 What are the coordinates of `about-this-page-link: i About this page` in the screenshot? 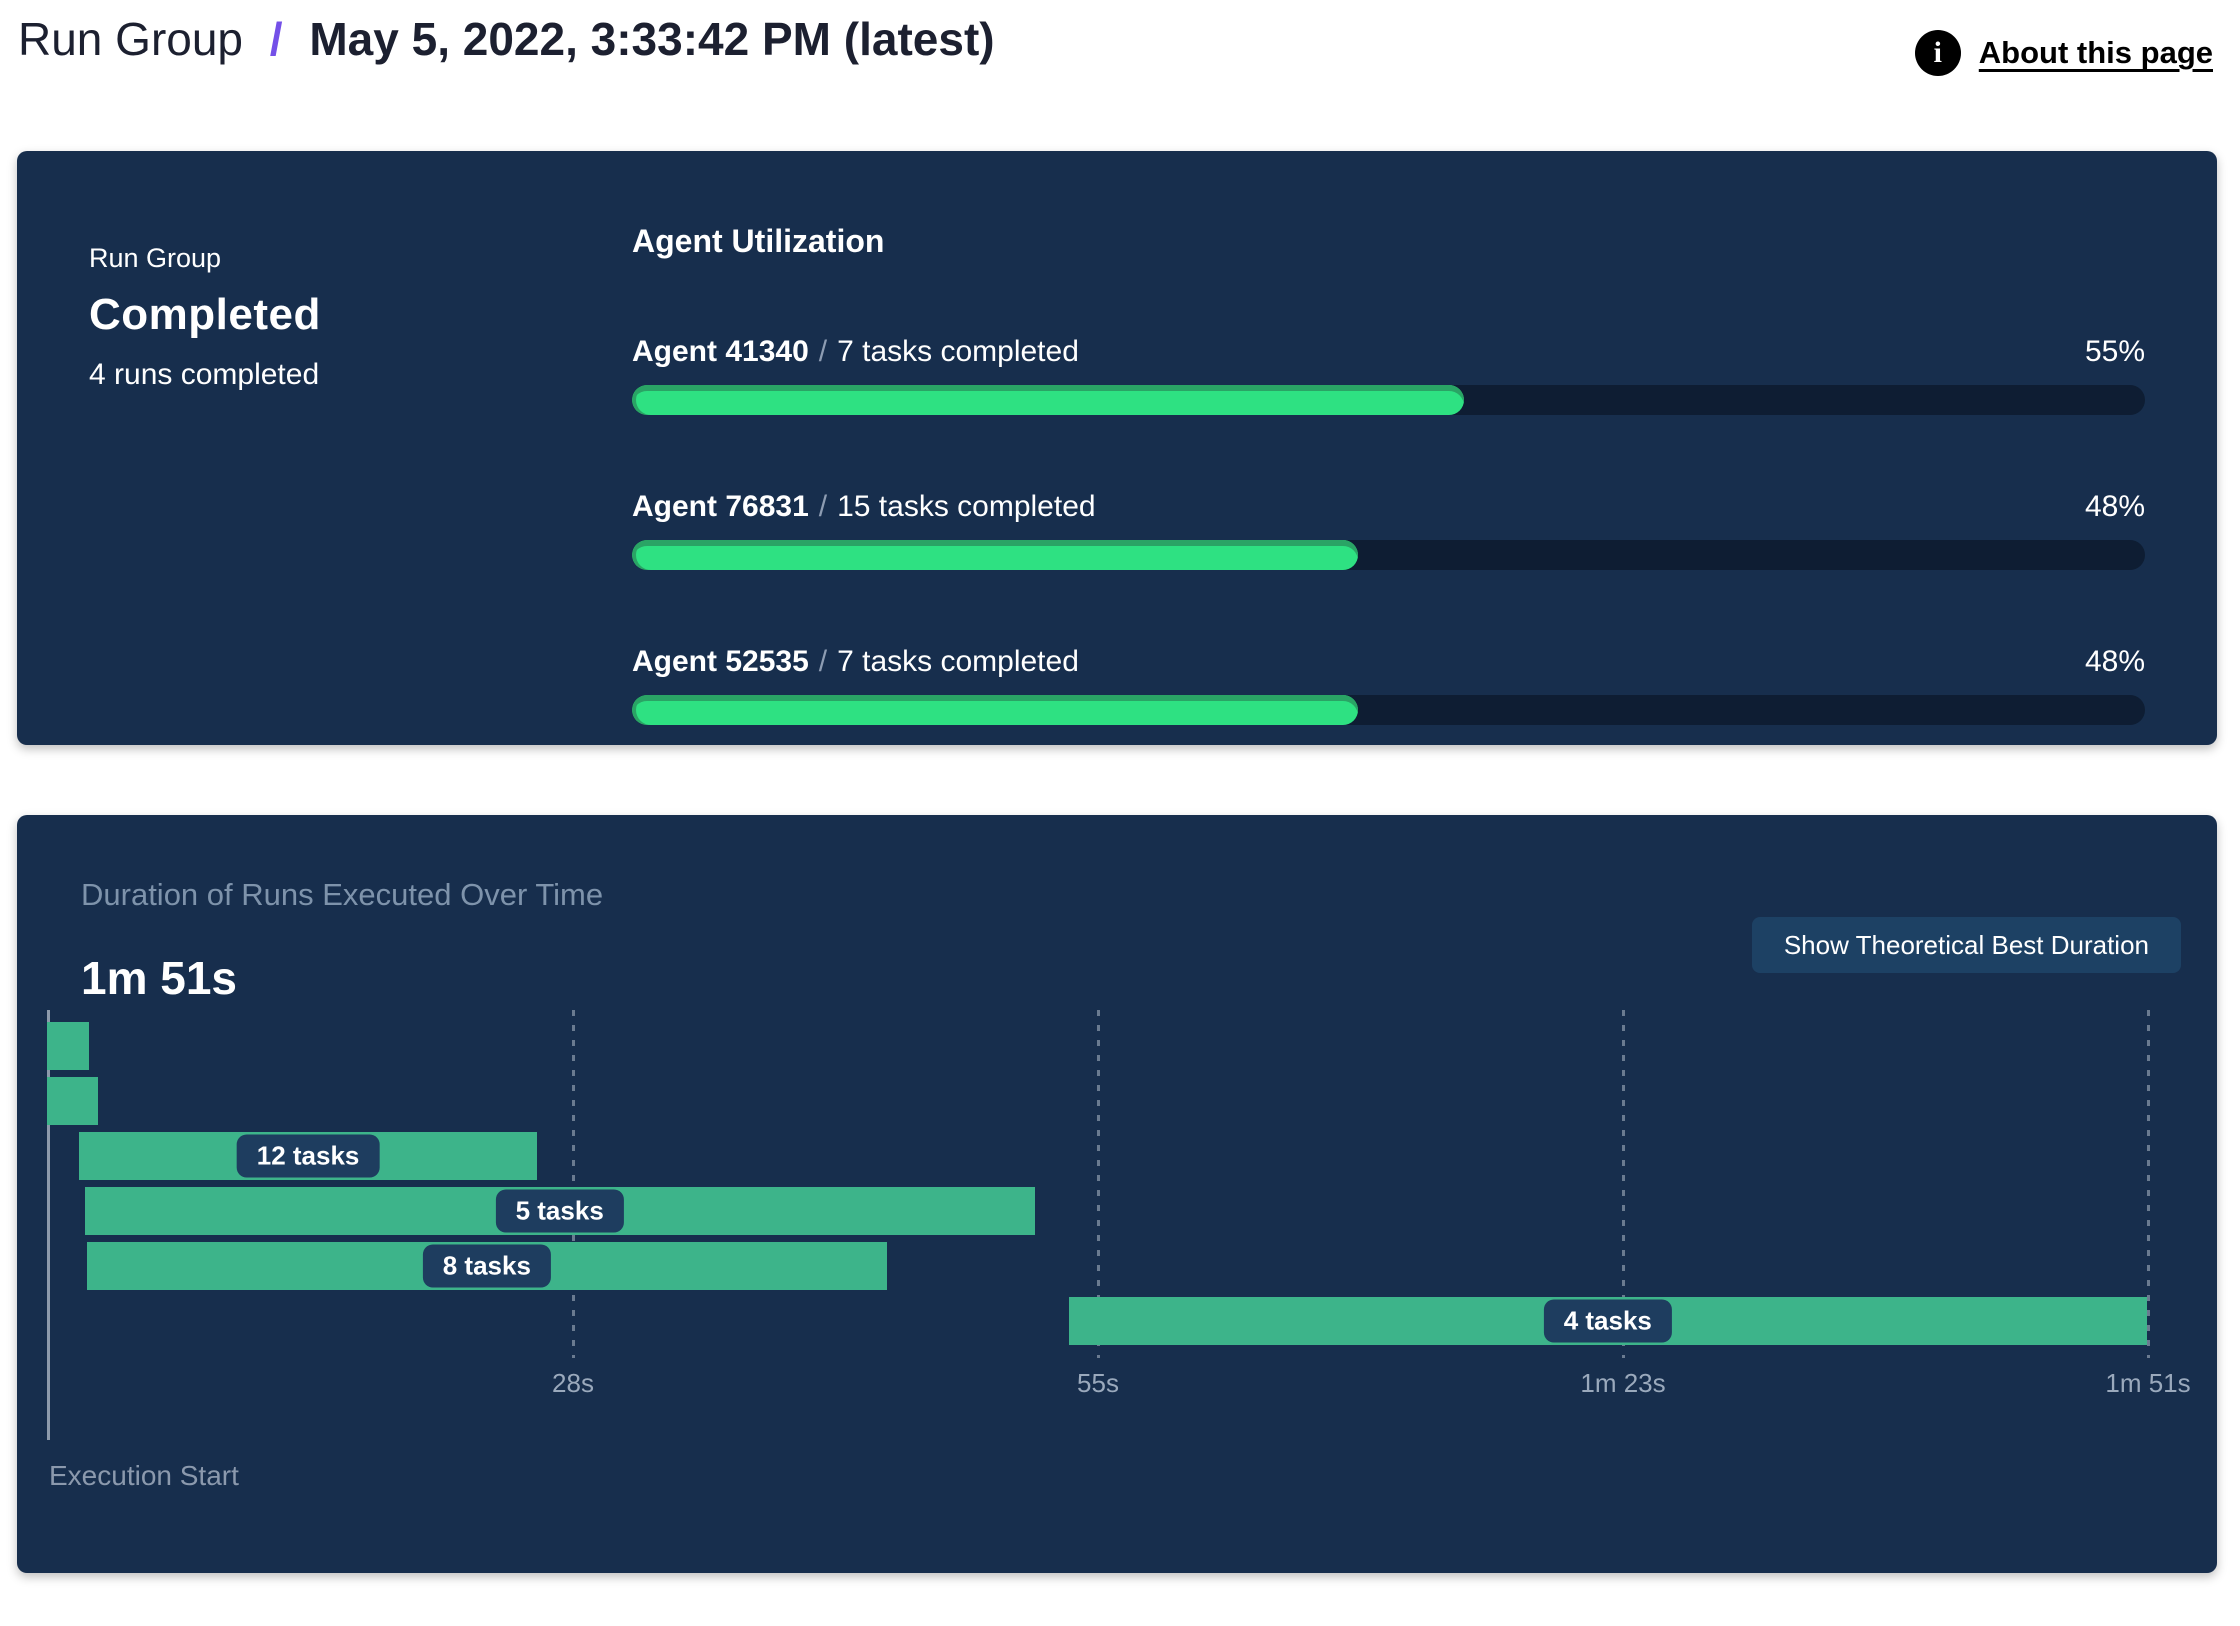 It's located at (2063, 53).